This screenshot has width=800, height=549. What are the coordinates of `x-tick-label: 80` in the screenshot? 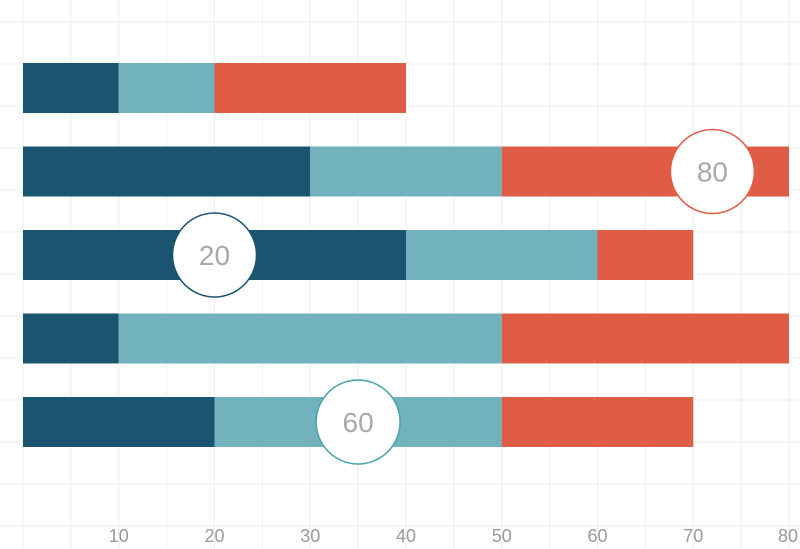 It's located at (788, 536).